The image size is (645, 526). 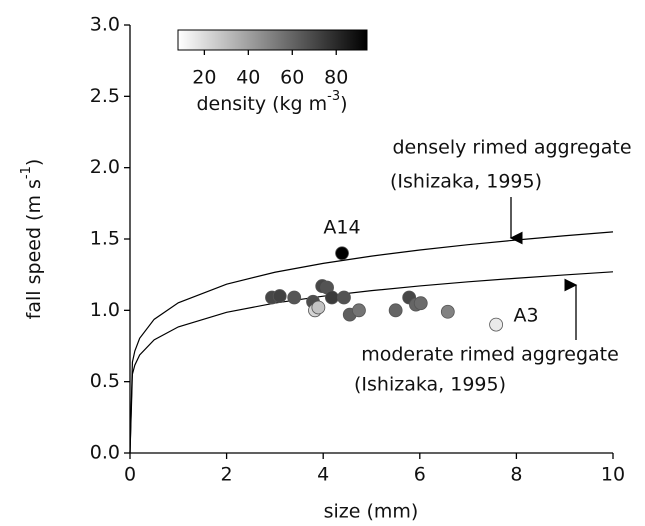 I want to click on colorbar, so click(x=272, y=40).